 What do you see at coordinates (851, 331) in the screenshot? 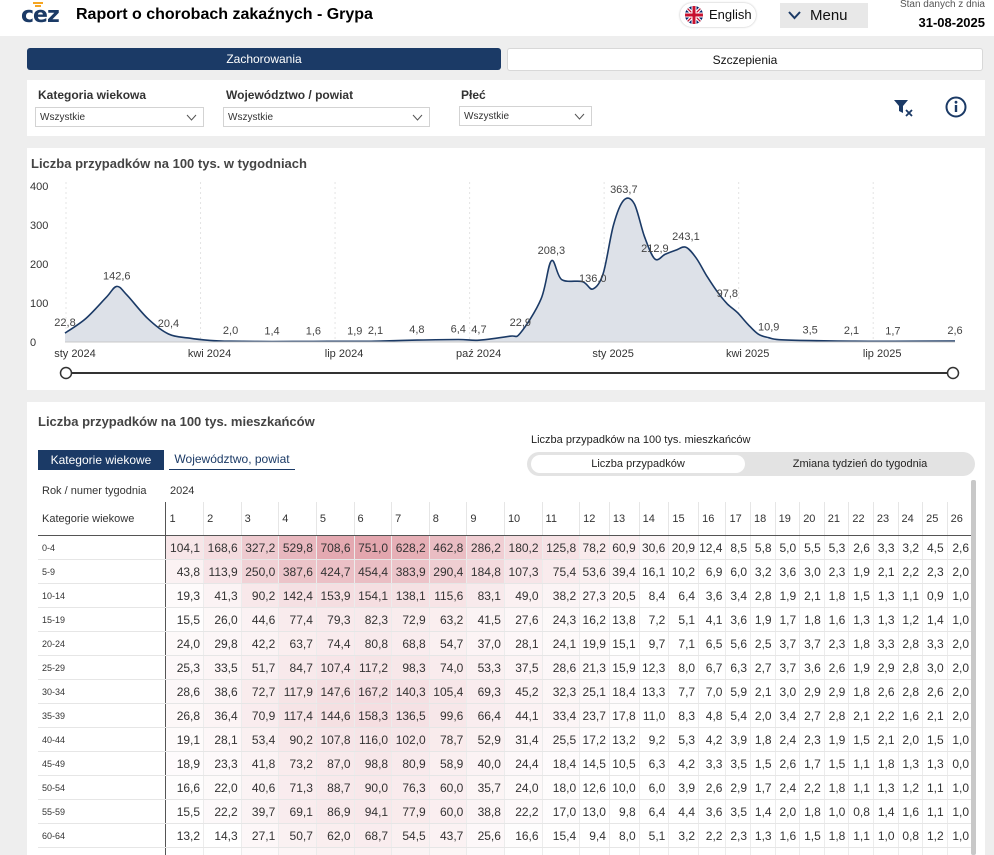
I see `data-label: 2,1` at bounding box center [851, 331].